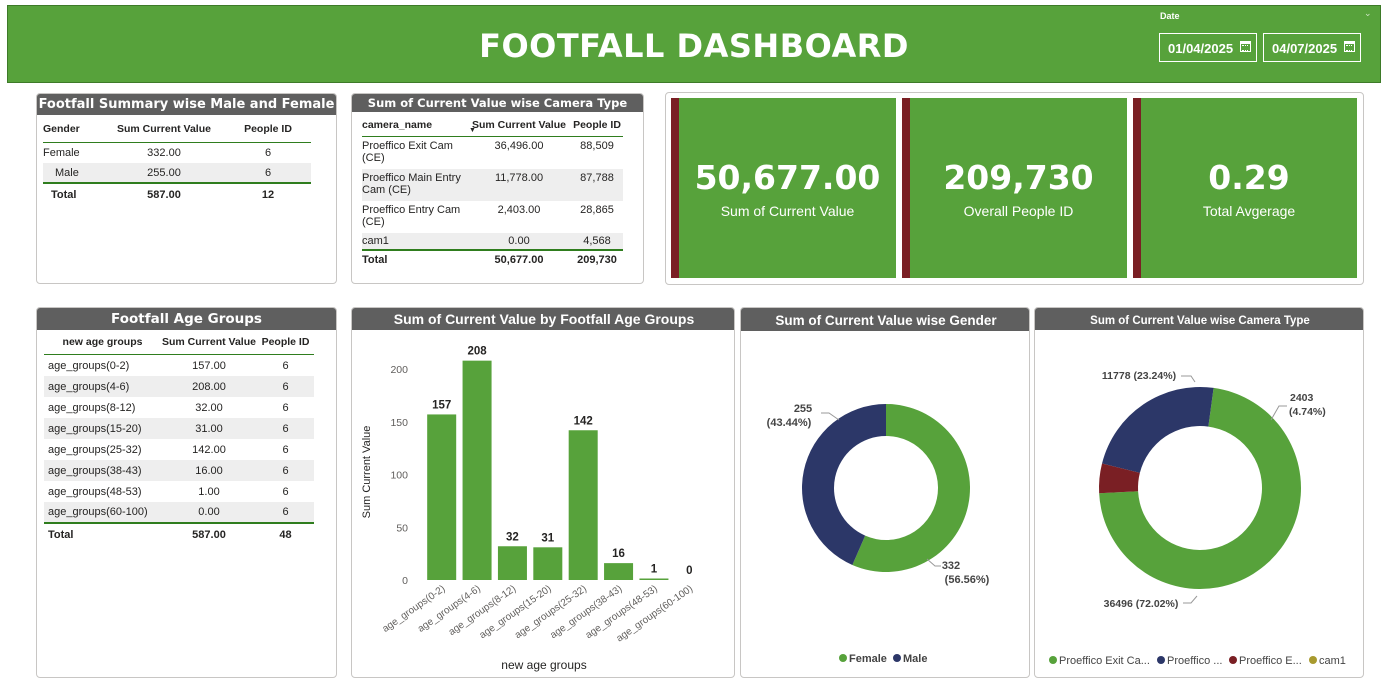  Describe the element at coordinates (209, 428) in the screenshot. I see `table-cell: 31.00` at that location.